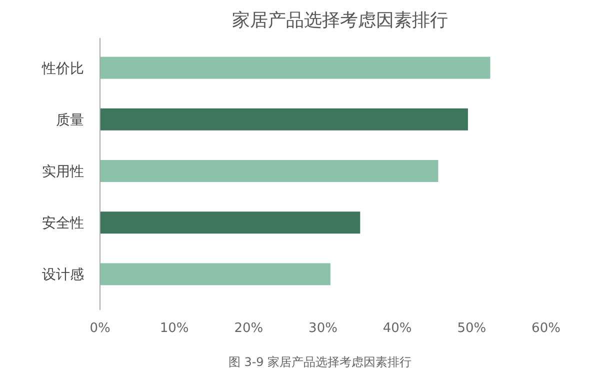 Image resolution: width=604 pixels, height=374 pixels. I want to click on y-tick-label: 质量, so click(70, 120).